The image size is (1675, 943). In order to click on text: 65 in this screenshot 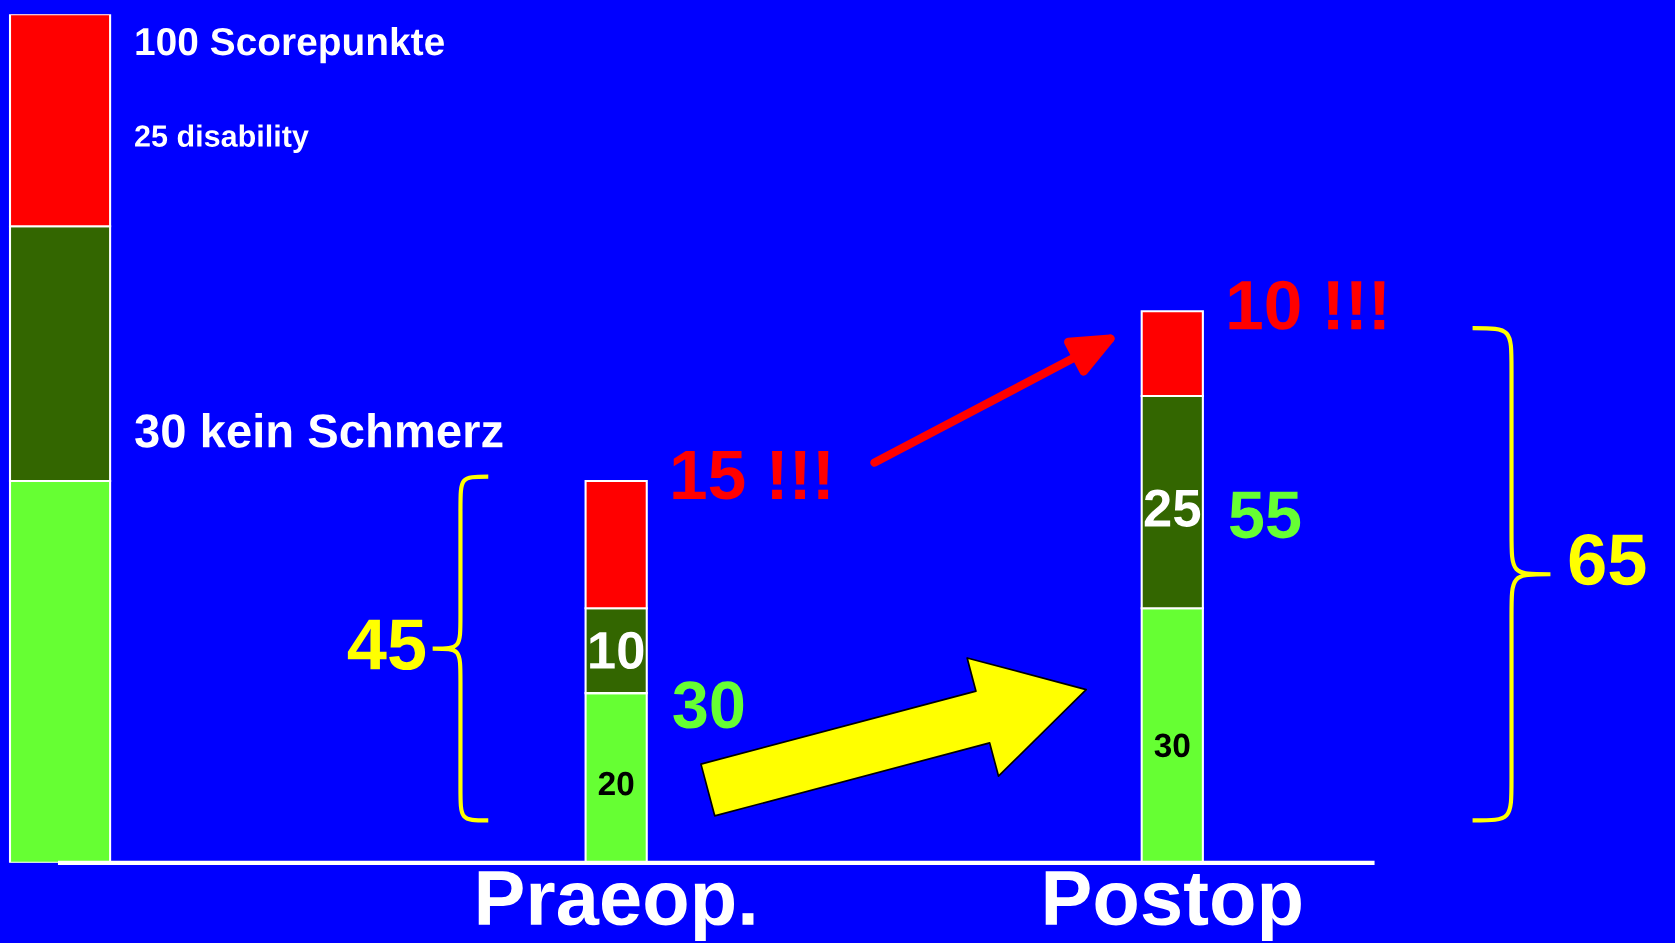, I will do `click(1607, 560)`.